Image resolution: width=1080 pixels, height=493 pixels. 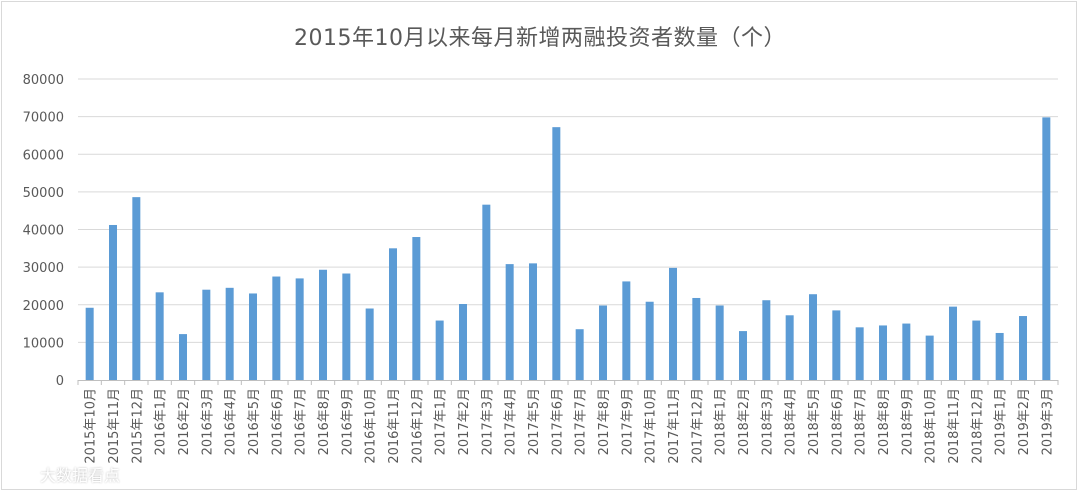 I want to click on x-tick-label: 2016年11月, so click(x=394, y=426).